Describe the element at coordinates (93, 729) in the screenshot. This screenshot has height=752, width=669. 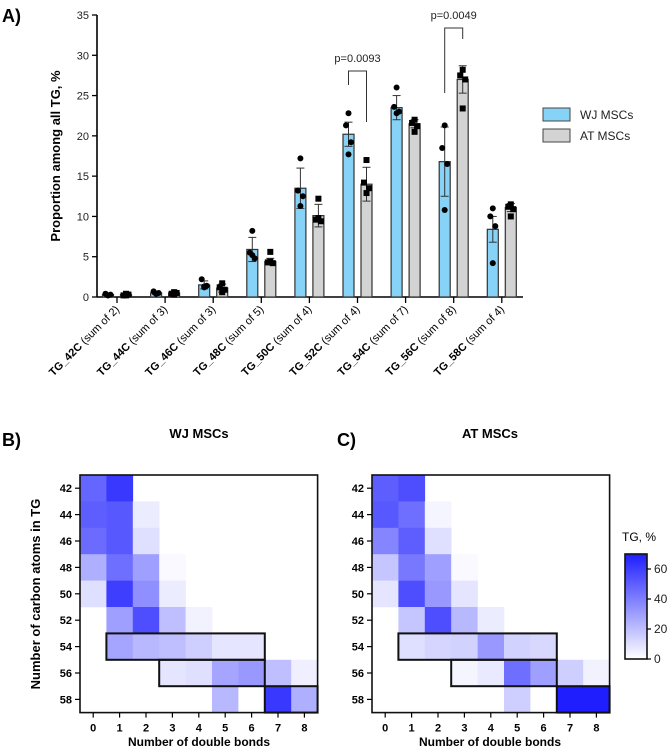
I see `x-tick-label: 0` at that location.